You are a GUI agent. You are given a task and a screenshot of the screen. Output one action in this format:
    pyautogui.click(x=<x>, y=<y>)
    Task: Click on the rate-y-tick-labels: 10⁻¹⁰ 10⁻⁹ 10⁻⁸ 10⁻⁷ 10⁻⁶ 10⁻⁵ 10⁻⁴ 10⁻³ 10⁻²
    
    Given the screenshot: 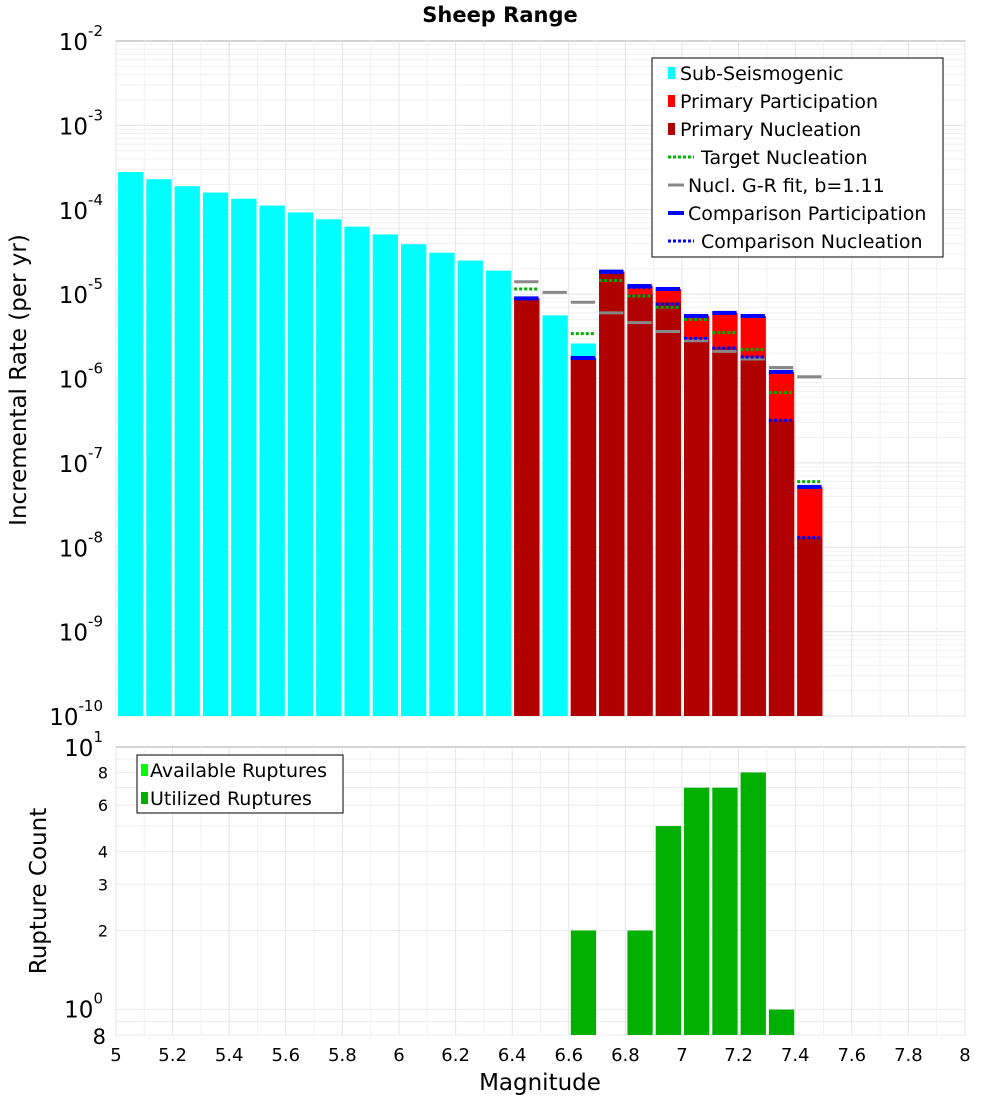 What is the action you would take?
    pyautogui.click(x=76, y=376)
    